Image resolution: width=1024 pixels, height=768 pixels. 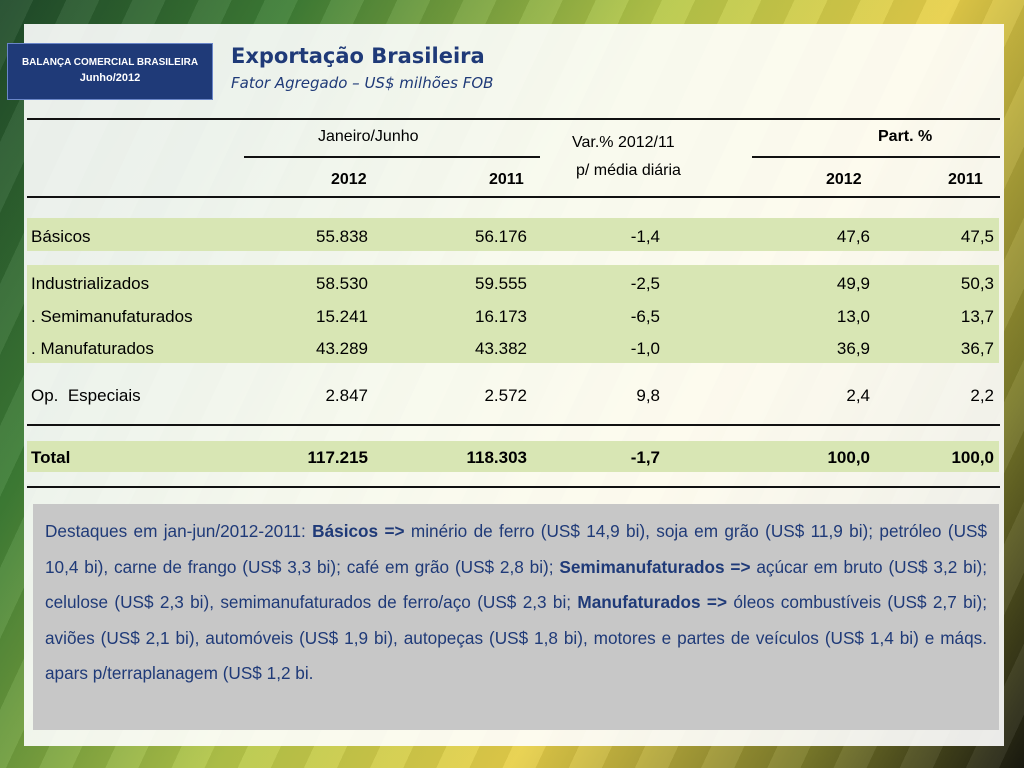 I want to click on band-total, so click(x=513, y=456).